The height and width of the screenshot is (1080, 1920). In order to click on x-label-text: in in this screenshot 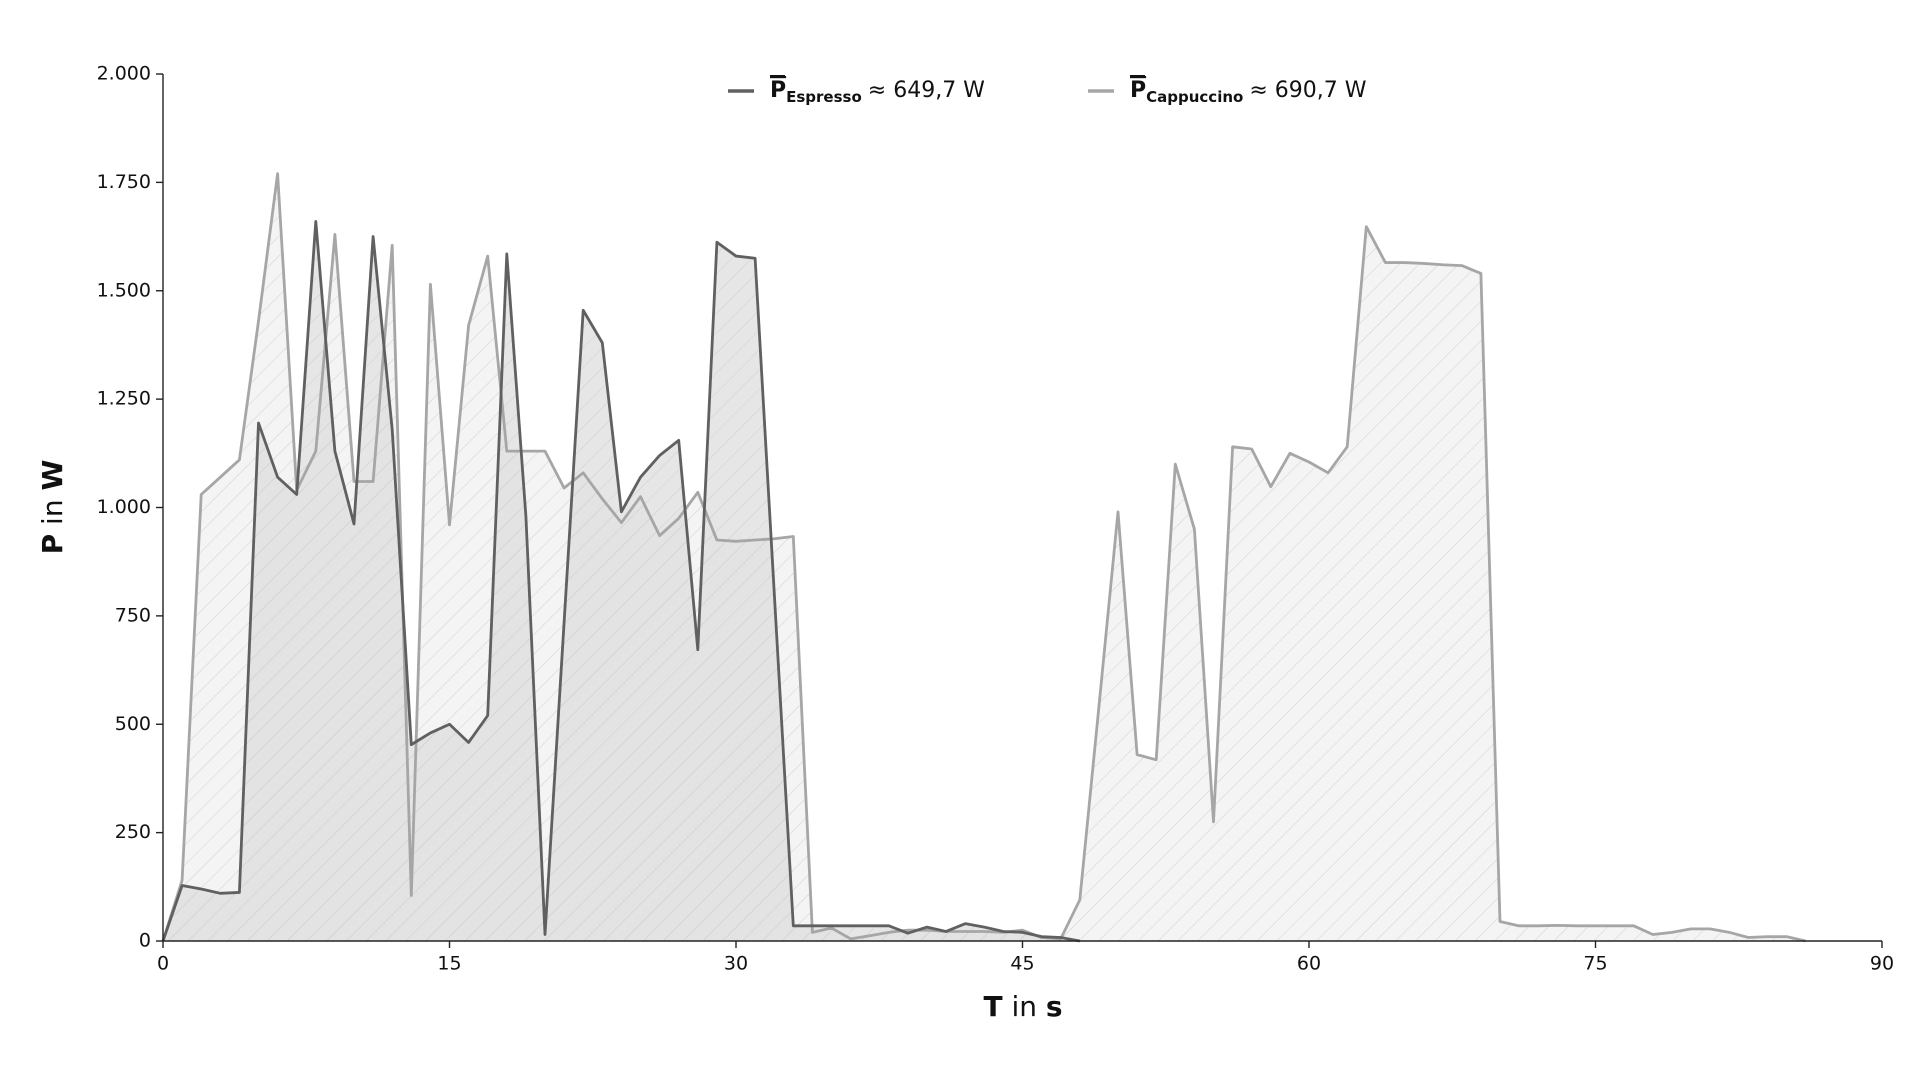, I will do `click(1024, 1006)`.